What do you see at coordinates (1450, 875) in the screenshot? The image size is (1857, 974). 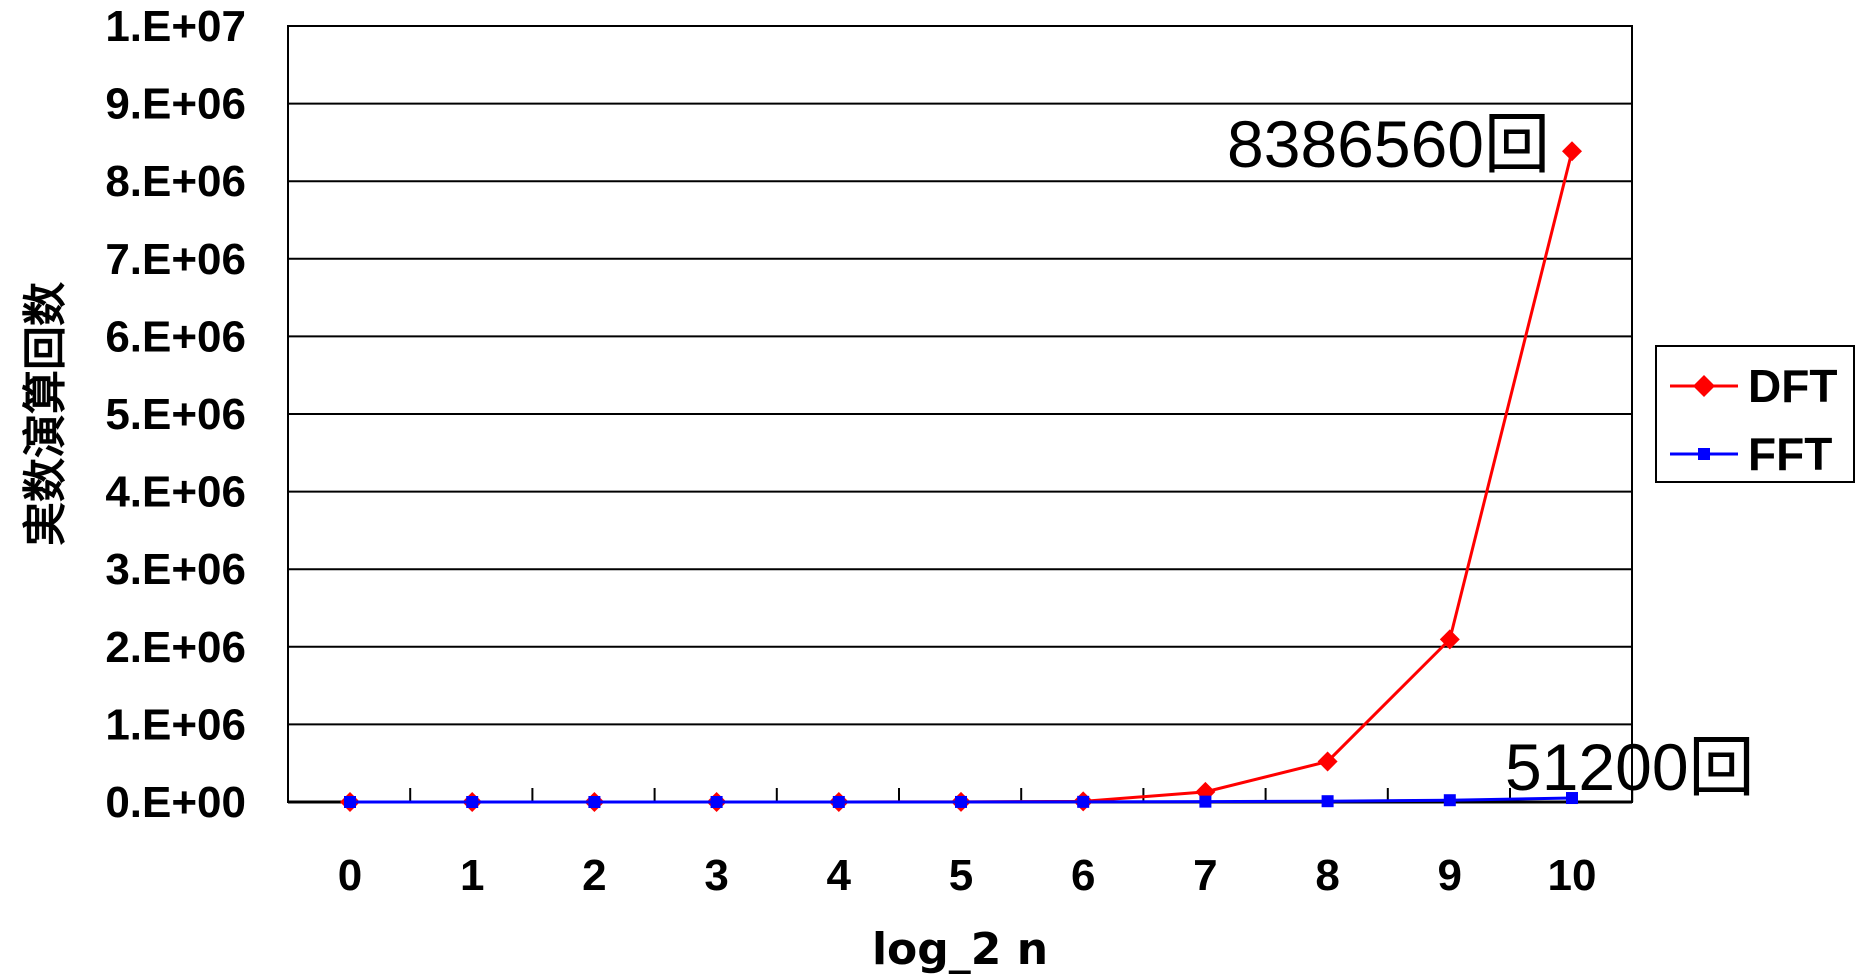 I see `x-tick-label: 9` at bounding box center [1450, 875].